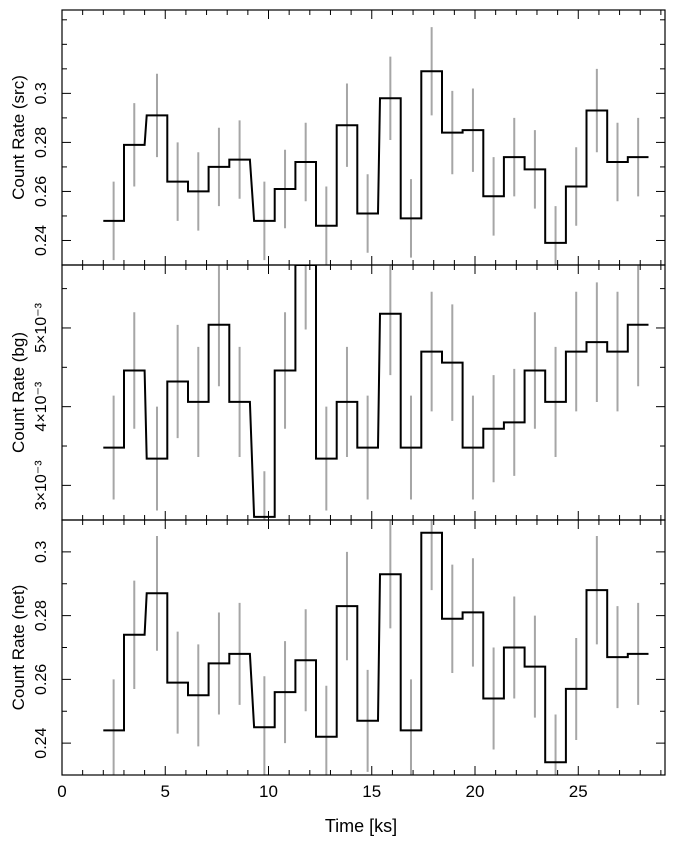  I want to click on y-tick-label-bg: 4×10⁻³, so click(41, 406).